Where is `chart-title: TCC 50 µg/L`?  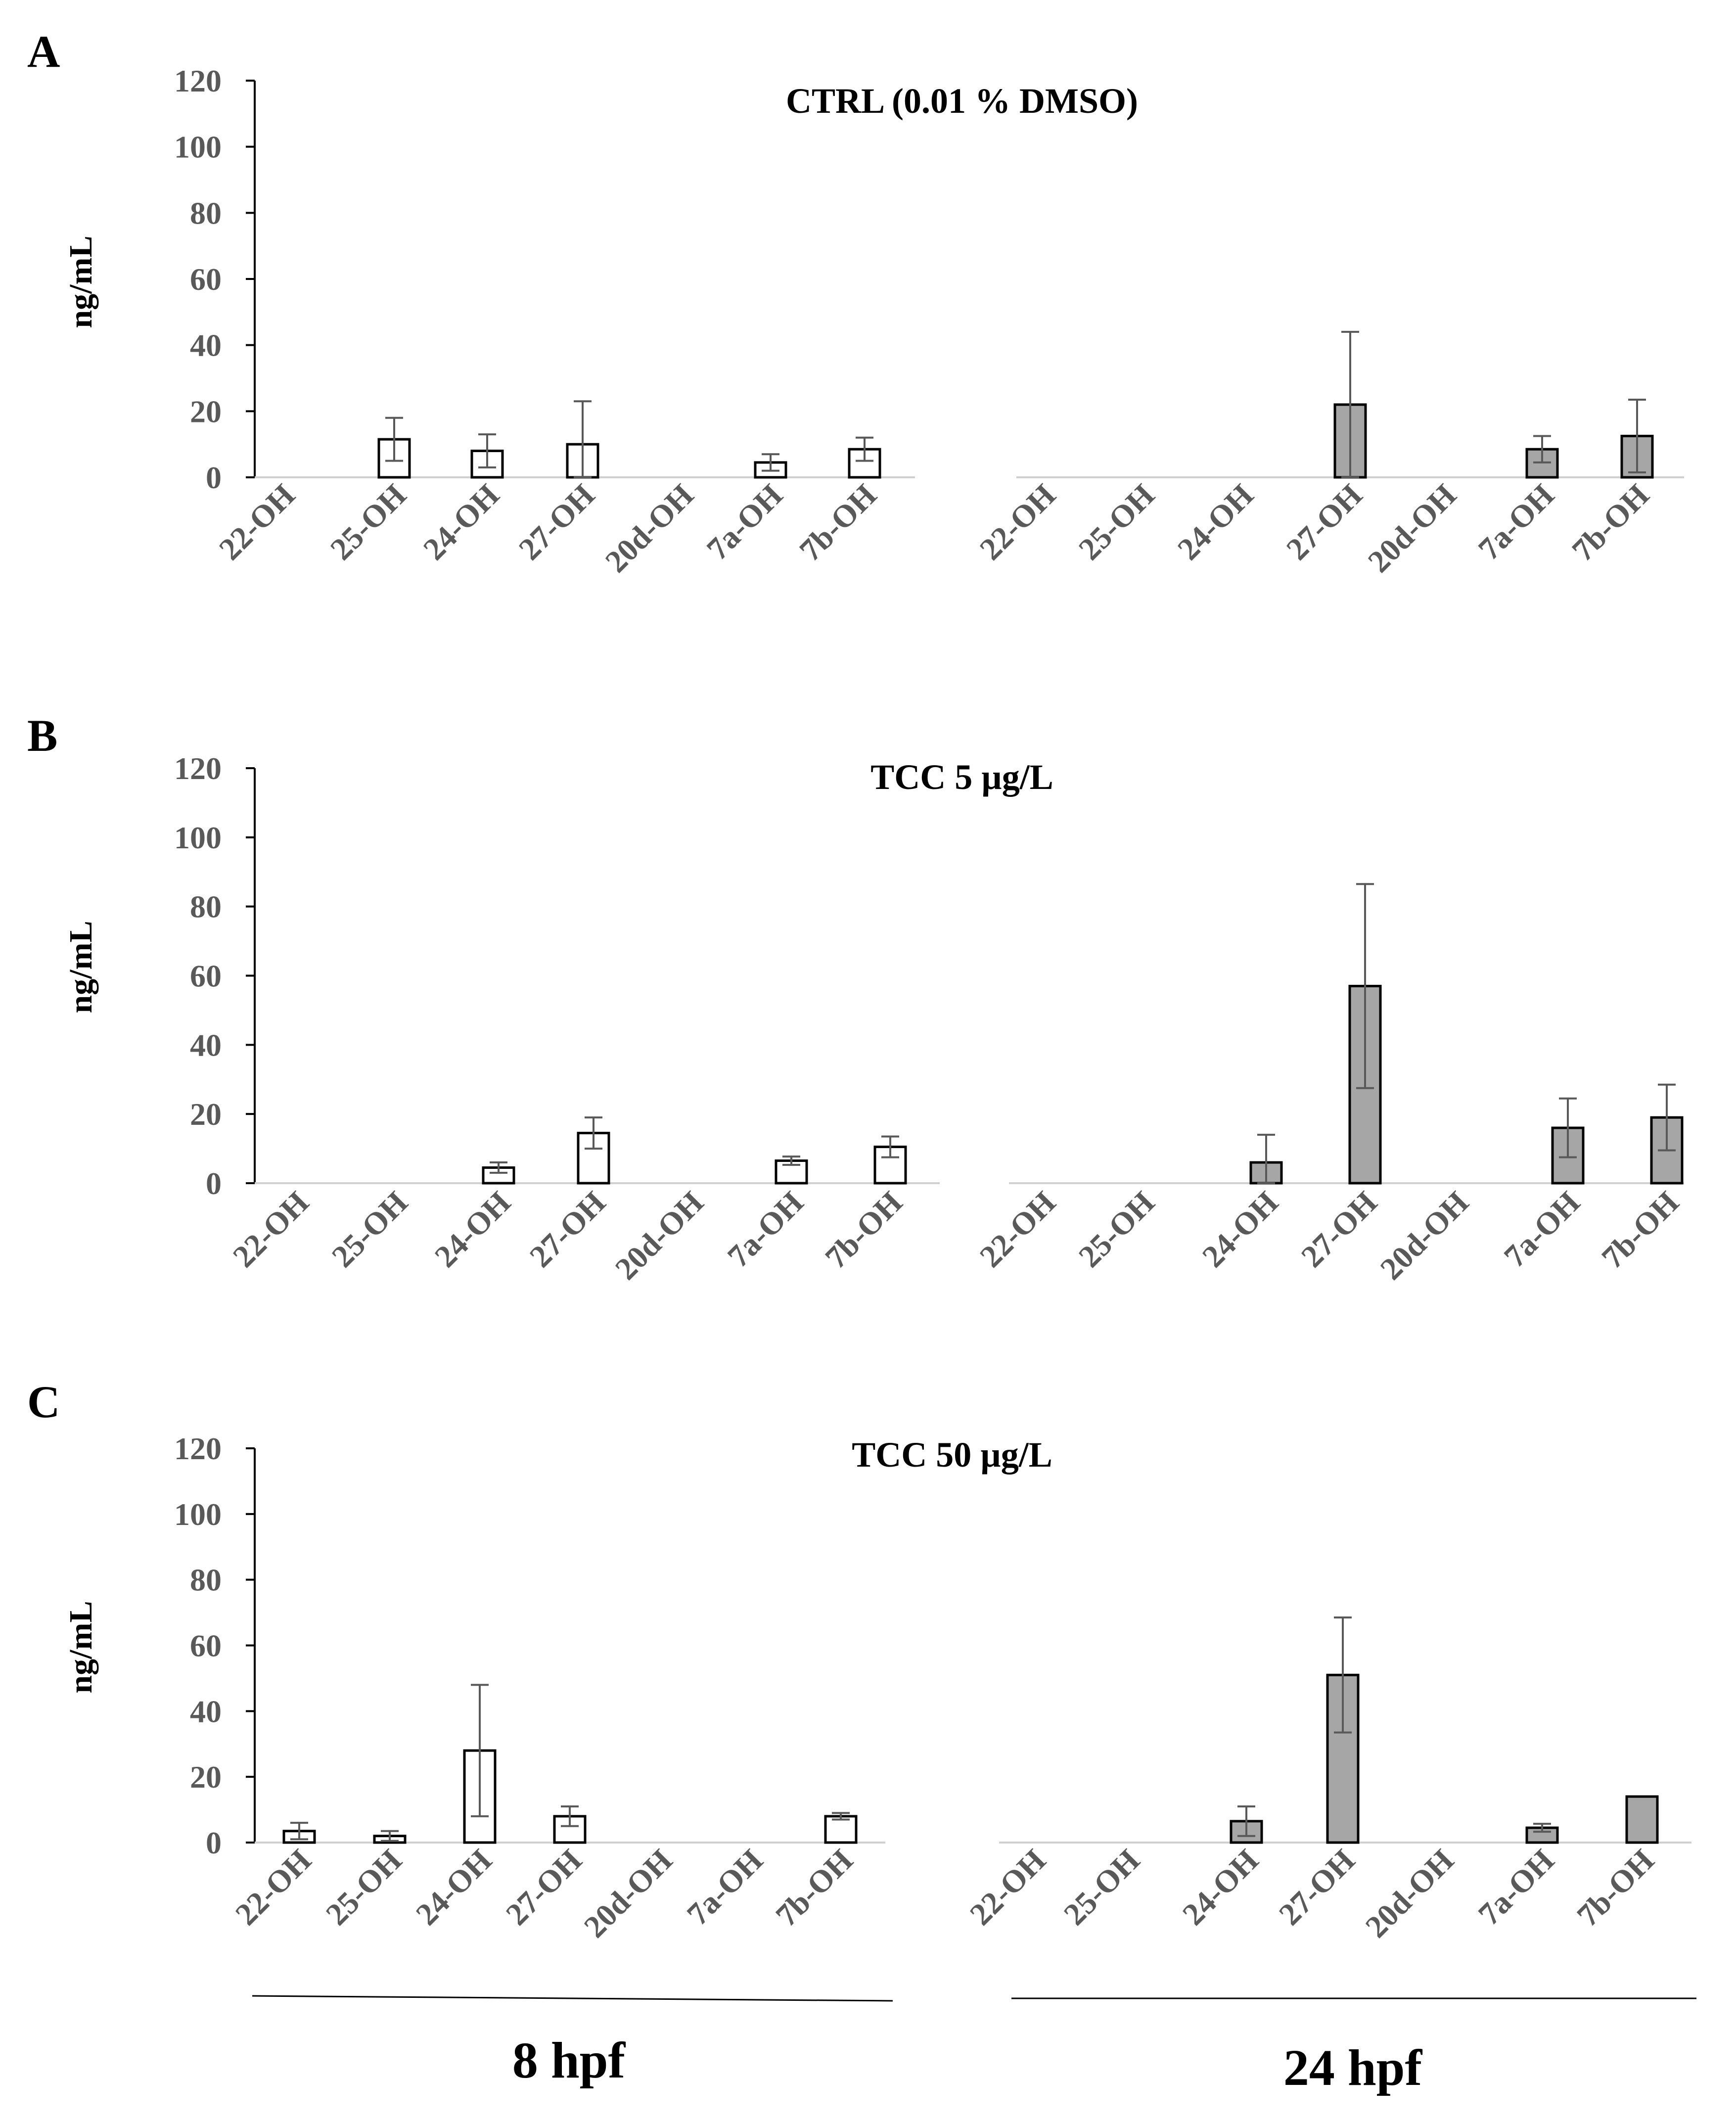 chart-title: TCC 50 µg/L is located at coordinates (952, 1455).